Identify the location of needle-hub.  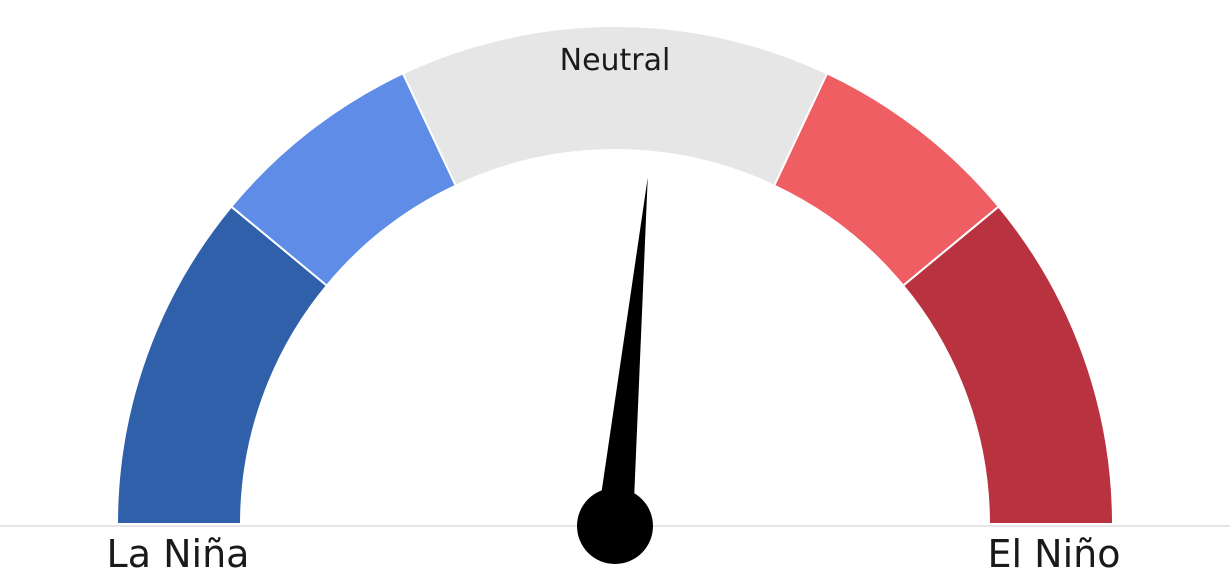
(615, 526).